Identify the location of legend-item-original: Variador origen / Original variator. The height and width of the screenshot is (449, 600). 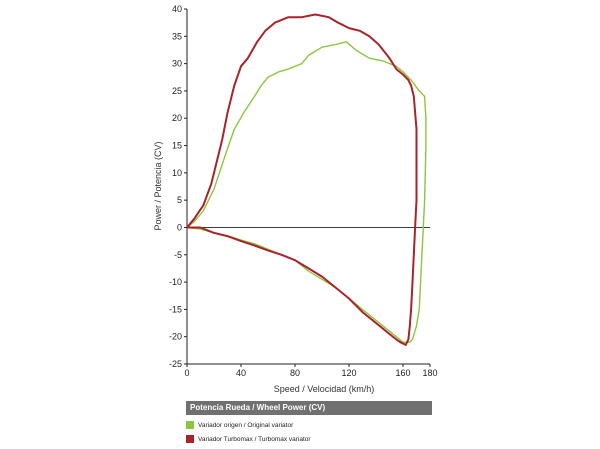
(309, 425).